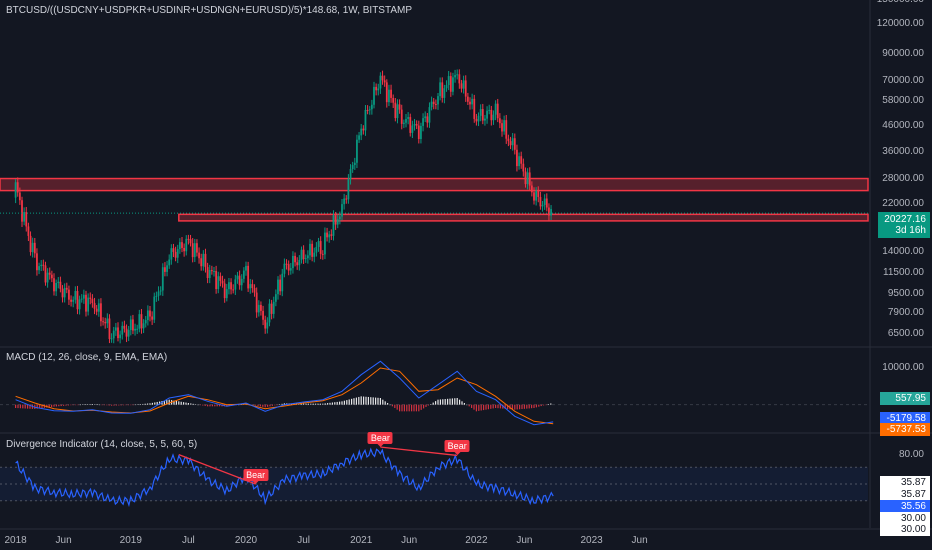 Image resolution: width=932 pixels, height=550 pixels. What do you see at coordinates (87, 357) in the screenshot?
I see `macd-pane-title: MACD (12, 26, close, 9, EMA, EMA)` at bounding box center [87, 357].